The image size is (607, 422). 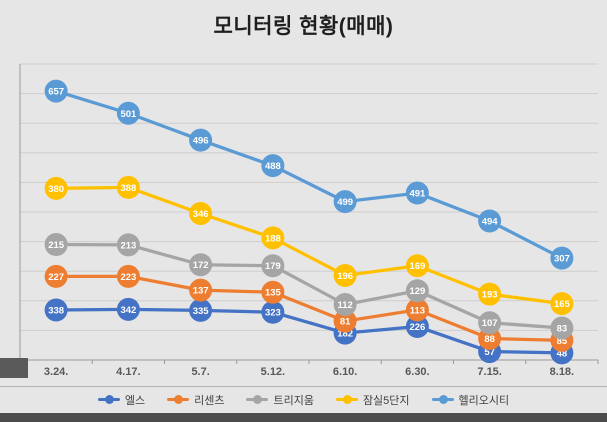 What do you see at coordinates (489, 372) in the screenshot?
I see `x-axis-label: 7.15.` at bounding box center [489, 372].